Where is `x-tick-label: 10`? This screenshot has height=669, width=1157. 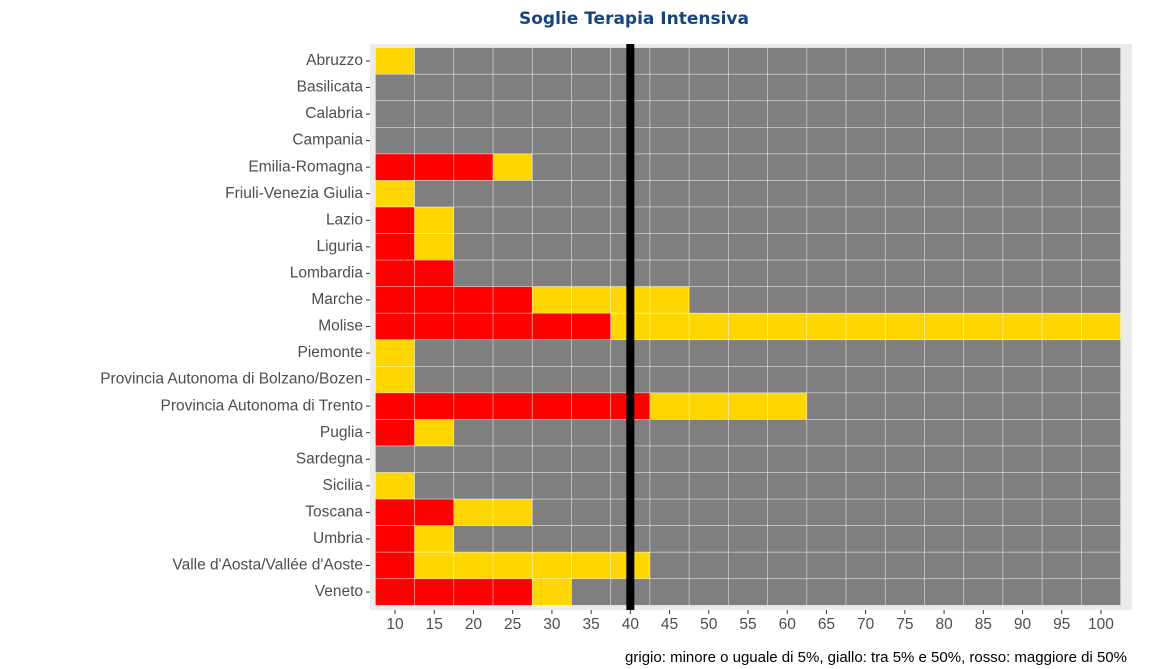
x-tick-label: 10 is located at coordinates (395, 624).